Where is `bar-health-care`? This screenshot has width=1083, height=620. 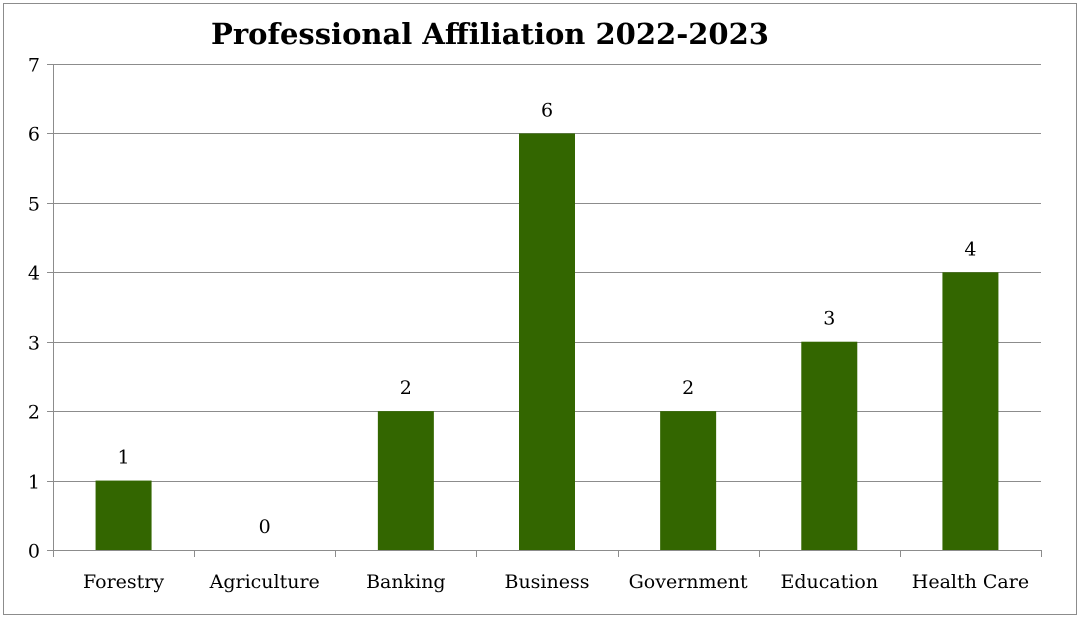
bar-health-care is located at coordinates (970, 411).